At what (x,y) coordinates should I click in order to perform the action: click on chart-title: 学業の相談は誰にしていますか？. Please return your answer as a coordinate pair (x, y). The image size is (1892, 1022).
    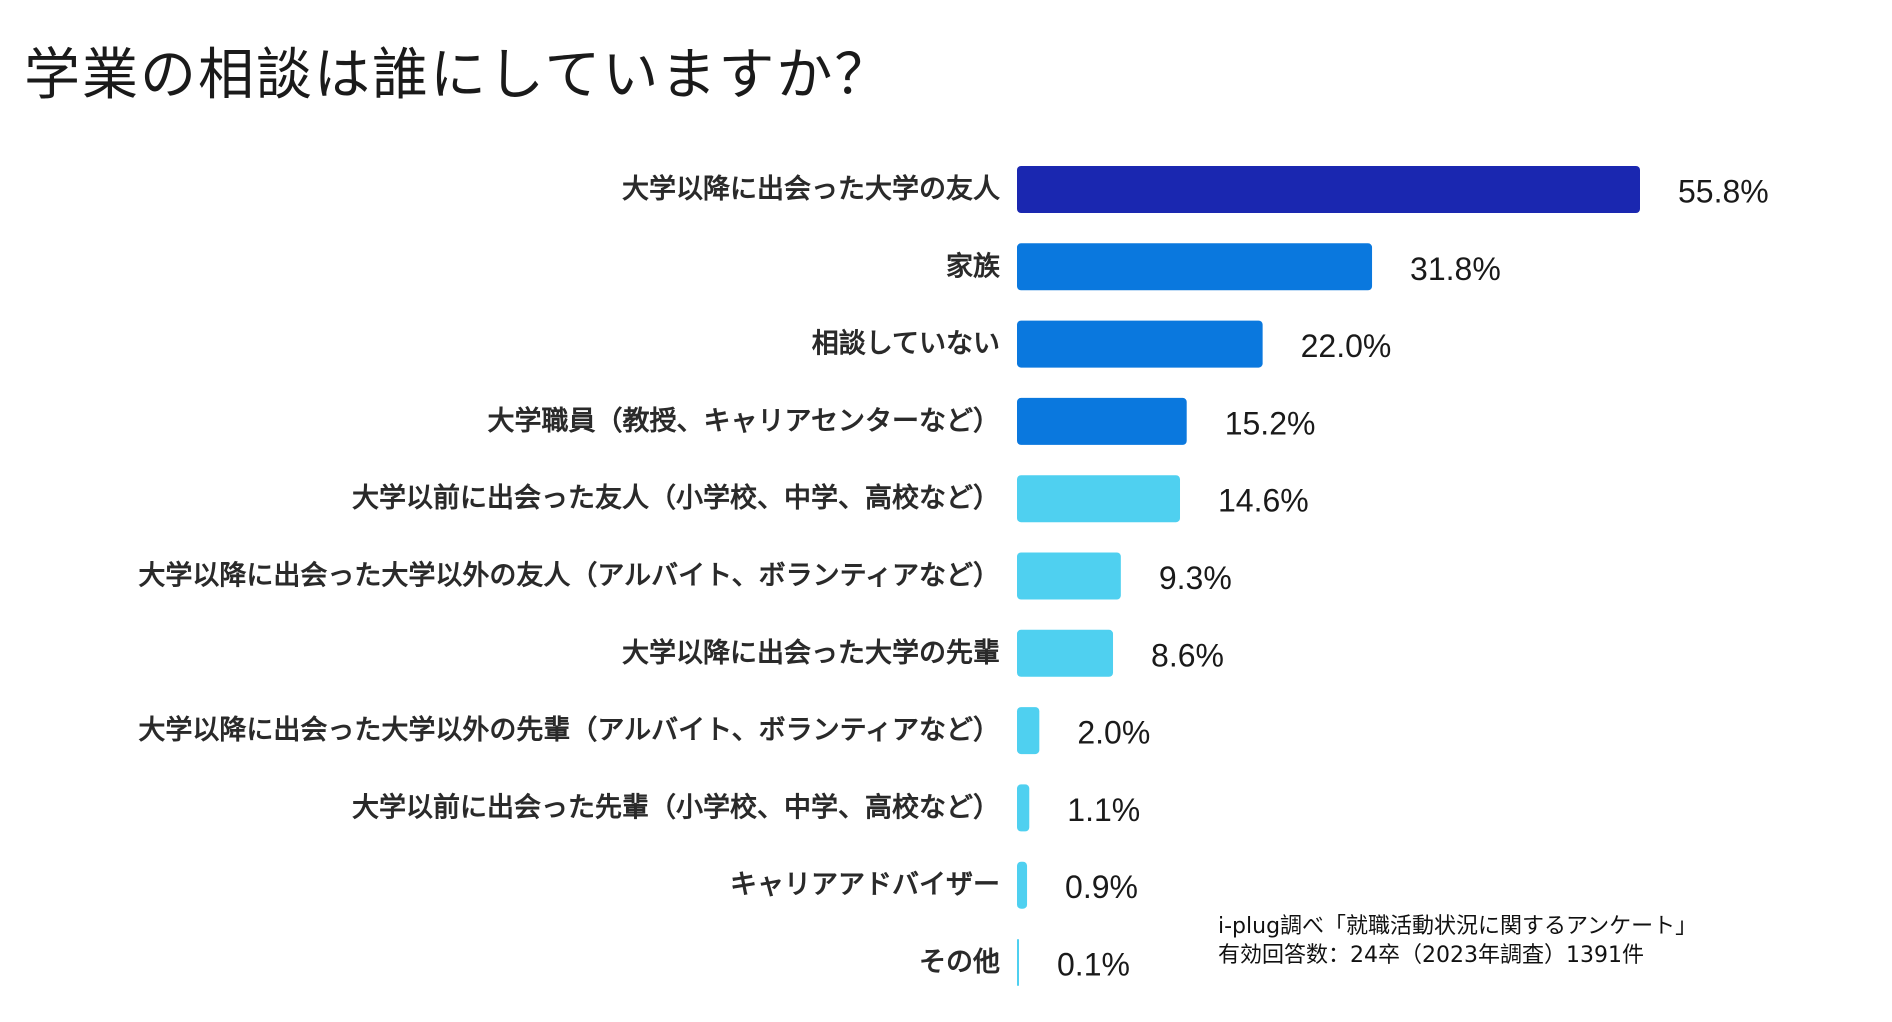
    Looking at the image, I should click on (458, 75).